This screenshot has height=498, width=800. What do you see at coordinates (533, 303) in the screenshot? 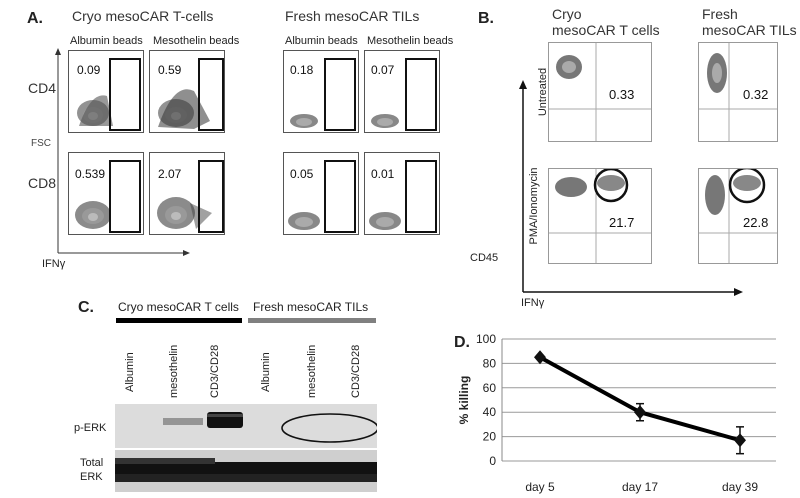
I see `panel-b-x-axis-label: IFNγ` at bounding box center [533, 303].